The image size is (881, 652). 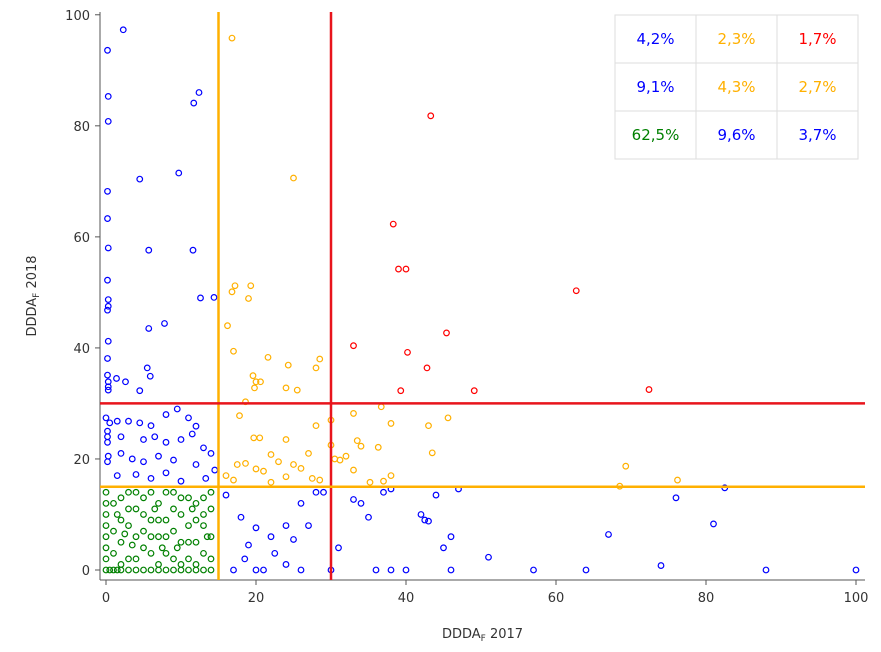 I want to click on y-tick-label: 0, so click(x=86, y=571).